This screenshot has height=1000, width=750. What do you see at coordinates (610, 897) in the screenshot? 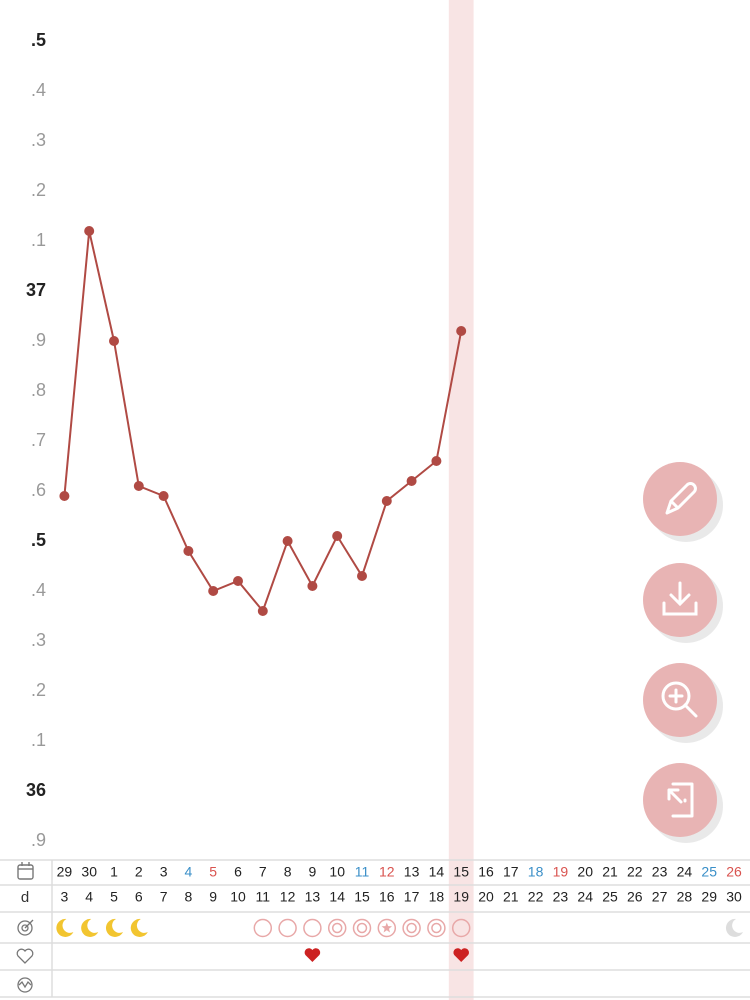
I see `cycle-day-label: 25` at bounding box center [610, 897].